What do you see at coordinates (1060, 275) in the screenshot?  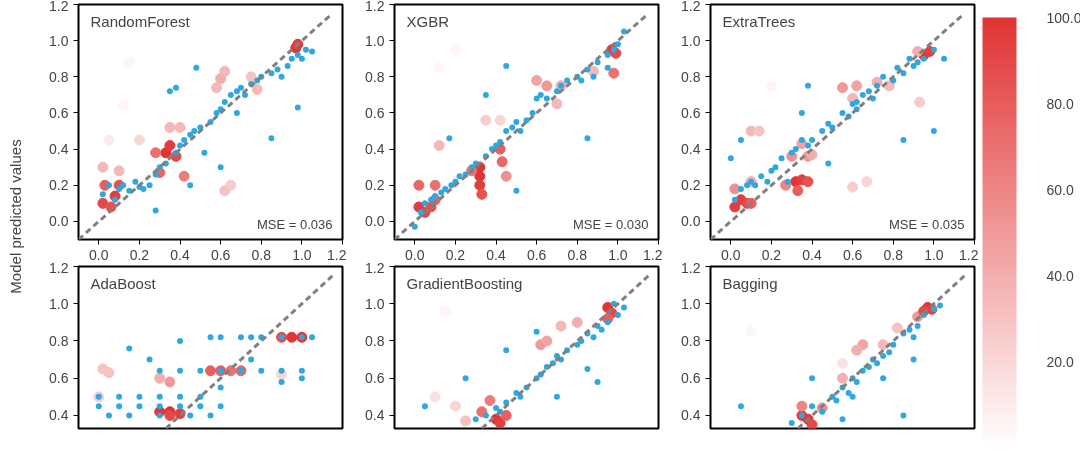 I see `color-bar-label: 40.0` at bounding box center [1060, 275].